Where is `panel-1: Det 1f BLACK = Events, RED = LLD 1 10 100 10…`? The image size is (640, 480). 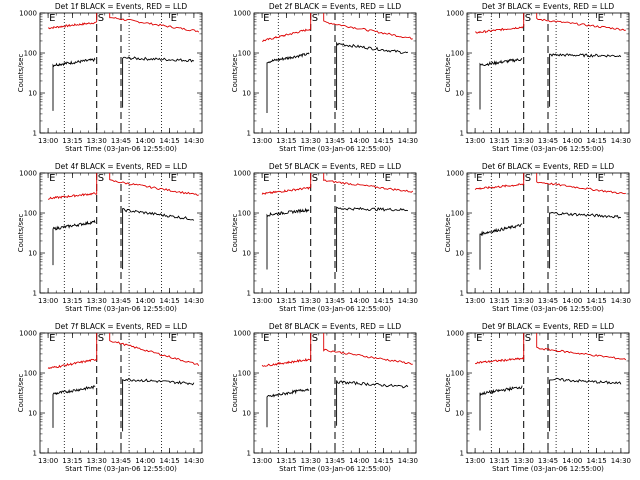
panel-1: Det 1f BLACK = Events, RED = LLD 1 10 100 10… is located at coordinates (110, 77).